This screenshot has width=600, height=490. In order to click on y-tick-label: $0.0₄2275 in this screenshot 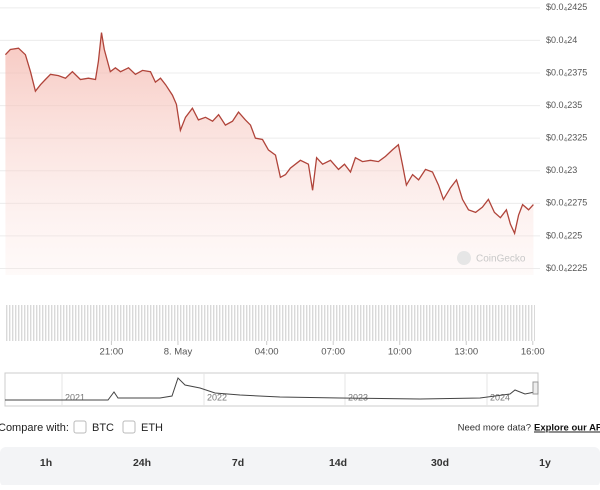, I will do `click(566, 203)`.